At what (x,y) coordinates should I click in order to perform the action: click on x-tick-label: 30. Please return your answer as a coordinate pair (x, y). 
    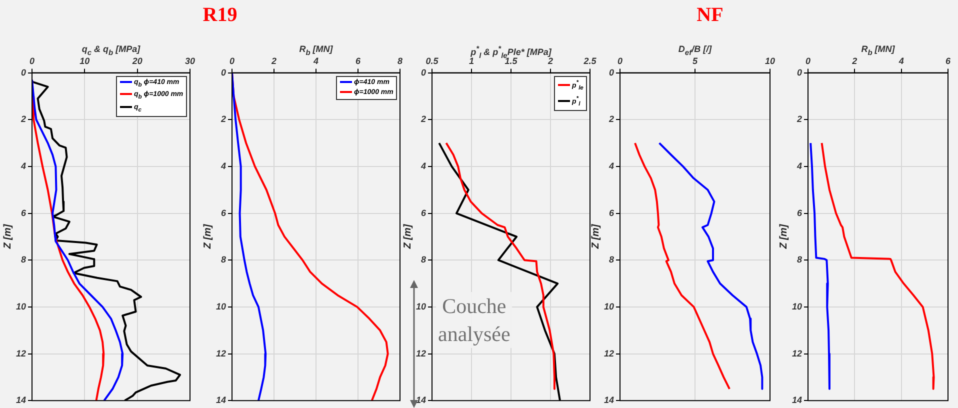
    Looking at the image, I should click on (190, 61).